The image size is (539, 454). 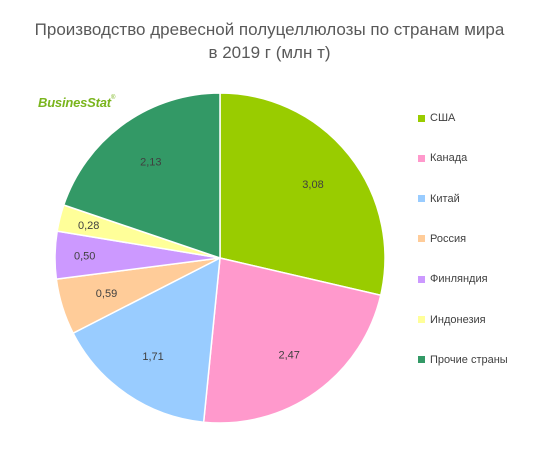 I want to click on data-label-0: 3,08, so click(x=312, y=185).